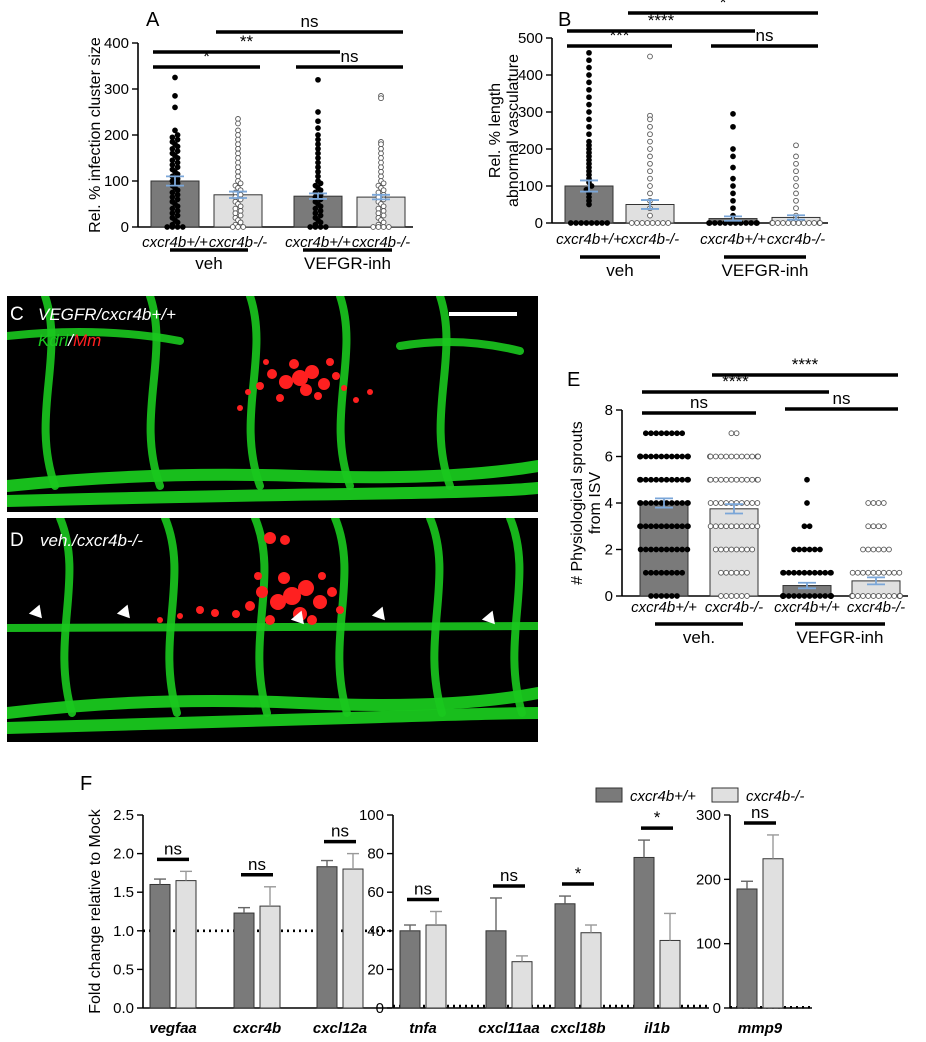 This screenshot has width=926, height=1042. What do you see at coordinates (71, 340) in the screenshot?
I see `stain-sep: /` at bounding box center [71, 340].